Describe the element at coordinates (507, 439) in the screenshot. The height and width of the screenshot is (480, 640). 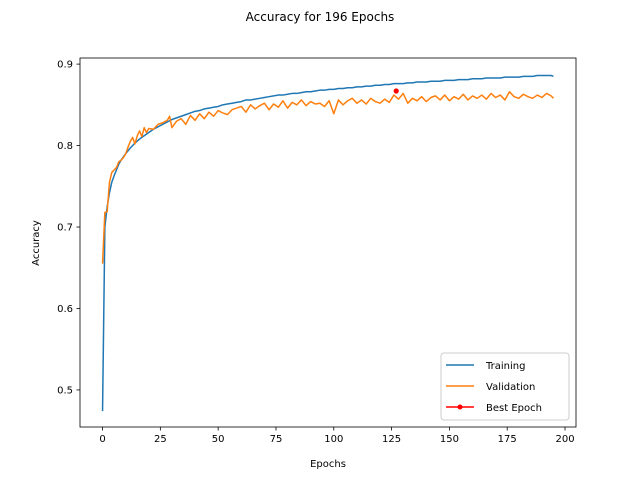
I see `x-tick-label-7: 175` at that location.